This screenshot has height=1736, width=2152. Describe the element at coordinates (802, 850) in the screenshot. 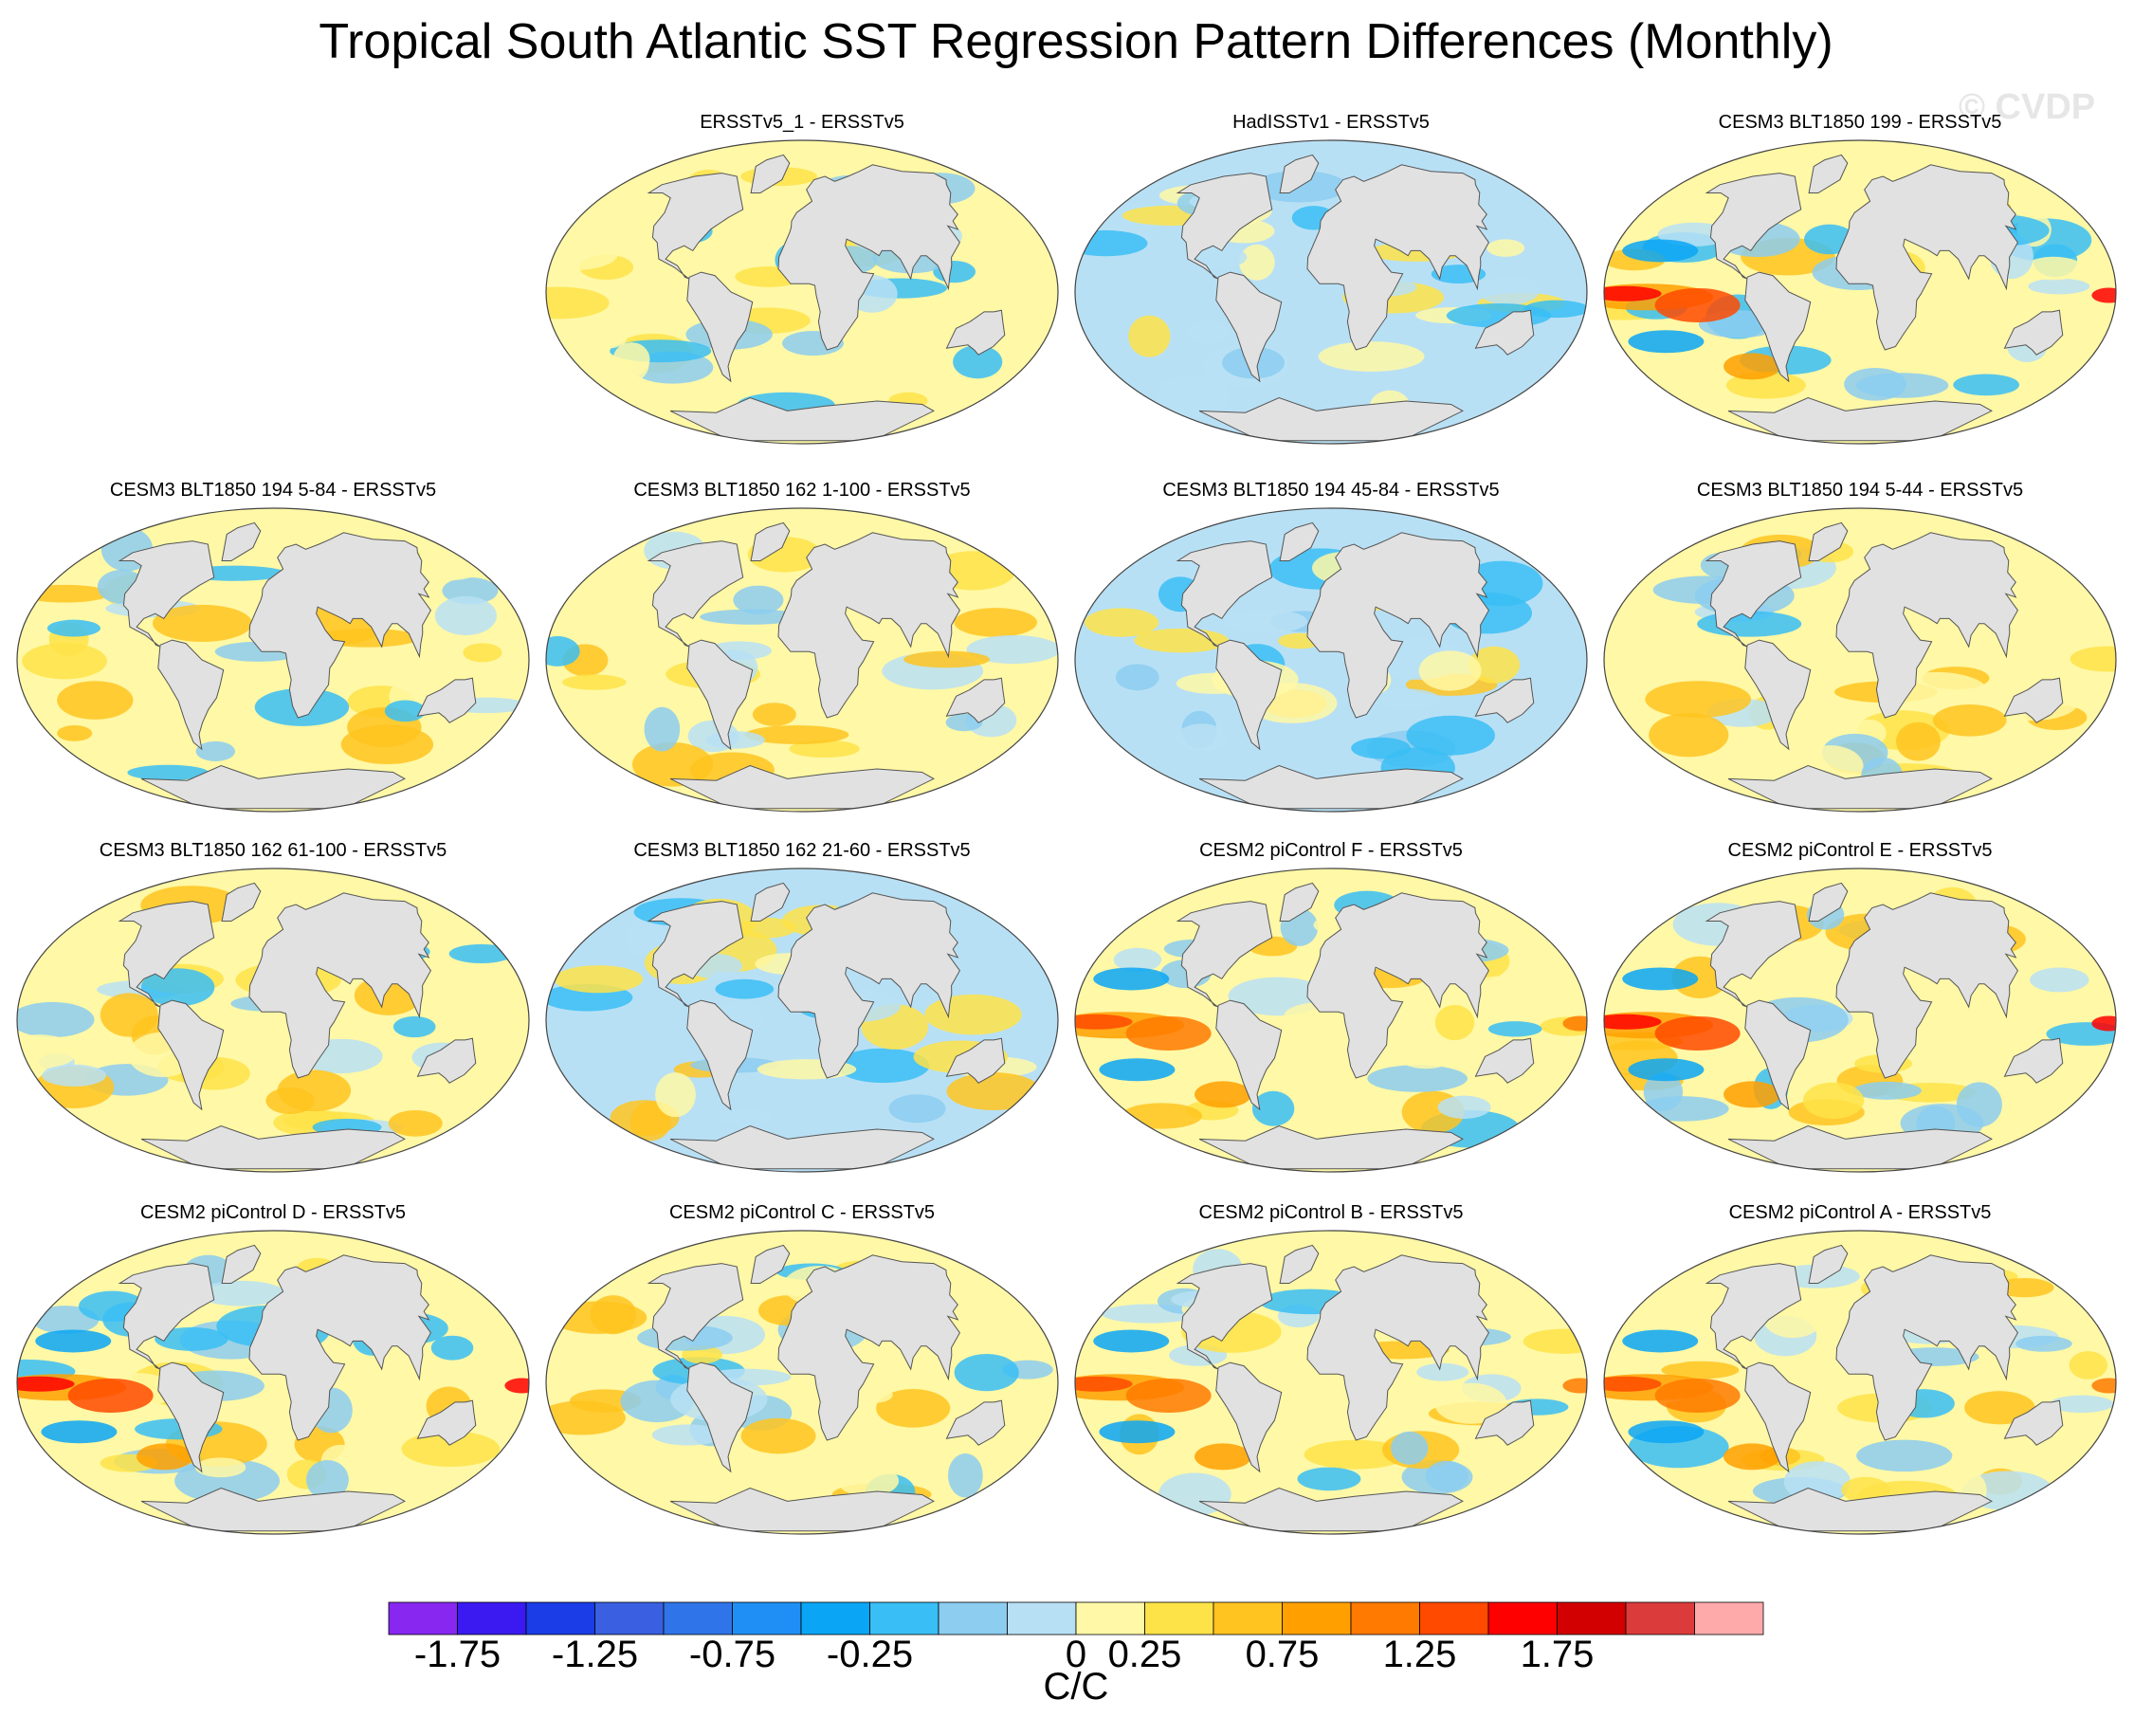

I see `panel-title: CESM3 BLT1850 162 21-60 - ERSSTv5` at that location.